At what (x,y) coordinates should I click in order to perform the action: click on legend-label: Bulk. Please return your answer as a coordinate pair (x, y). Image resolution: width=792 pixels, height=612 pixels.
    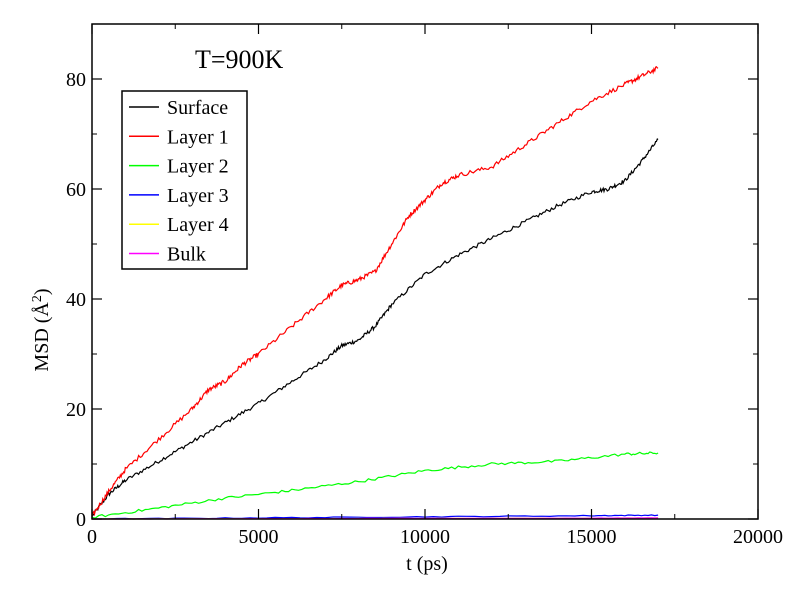
    Looking at the image, I should click on (186, 255).